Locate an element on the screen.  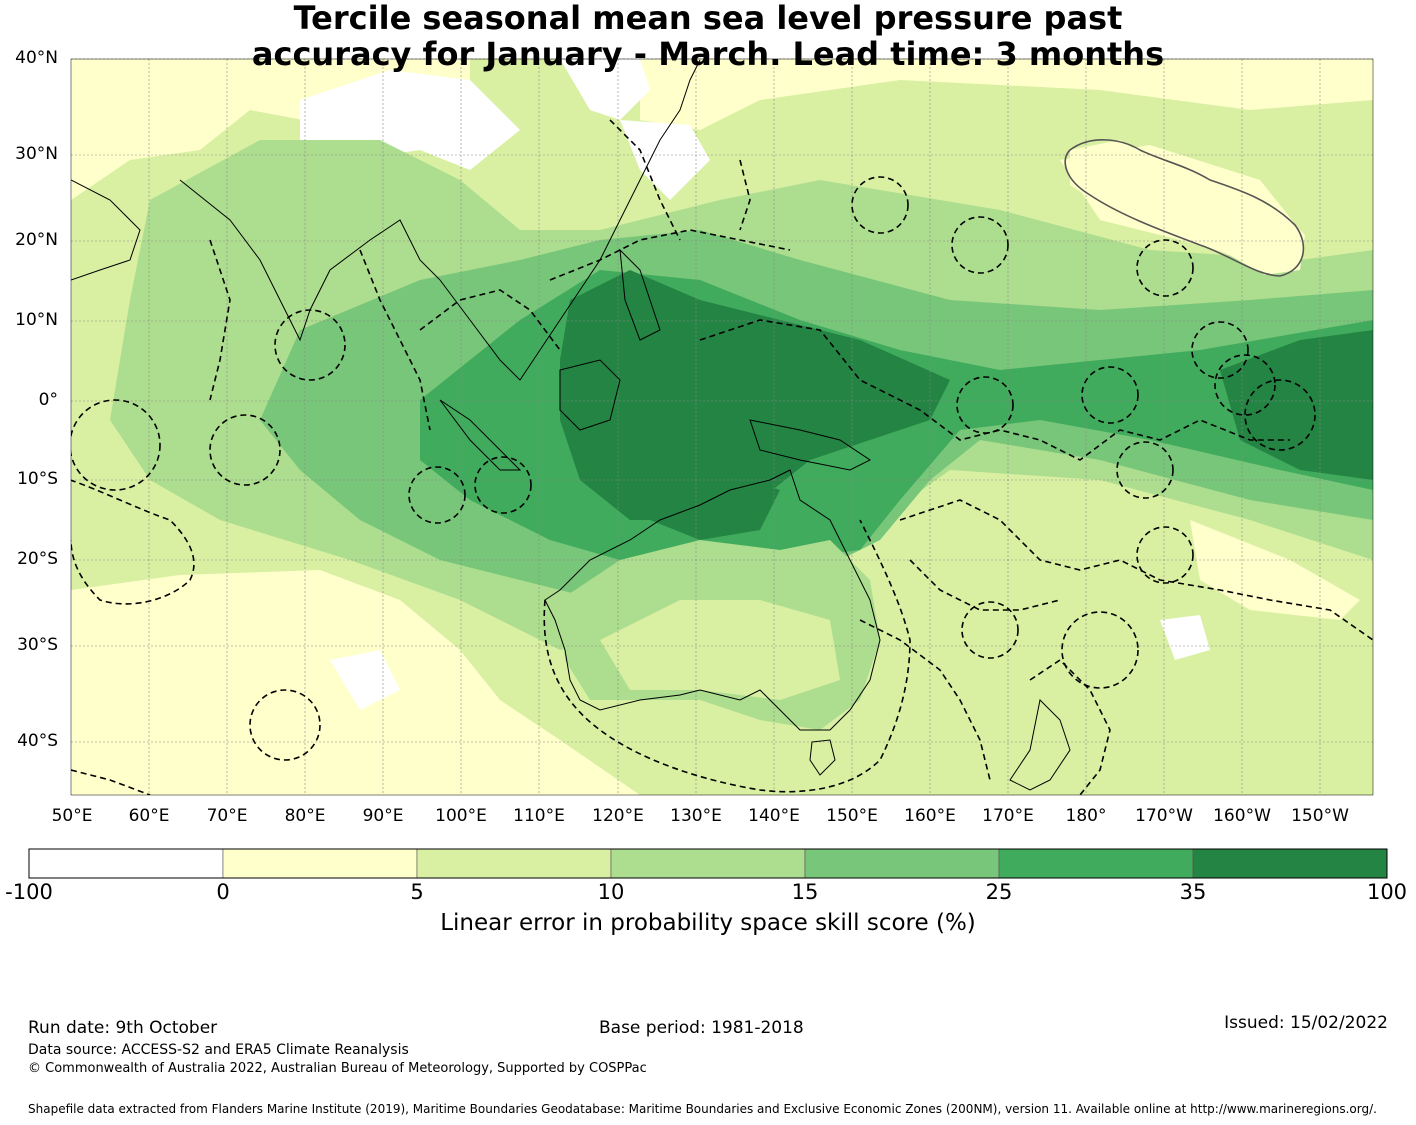
colorbar-tick-label: 5 is located at coordinates (417, 892).